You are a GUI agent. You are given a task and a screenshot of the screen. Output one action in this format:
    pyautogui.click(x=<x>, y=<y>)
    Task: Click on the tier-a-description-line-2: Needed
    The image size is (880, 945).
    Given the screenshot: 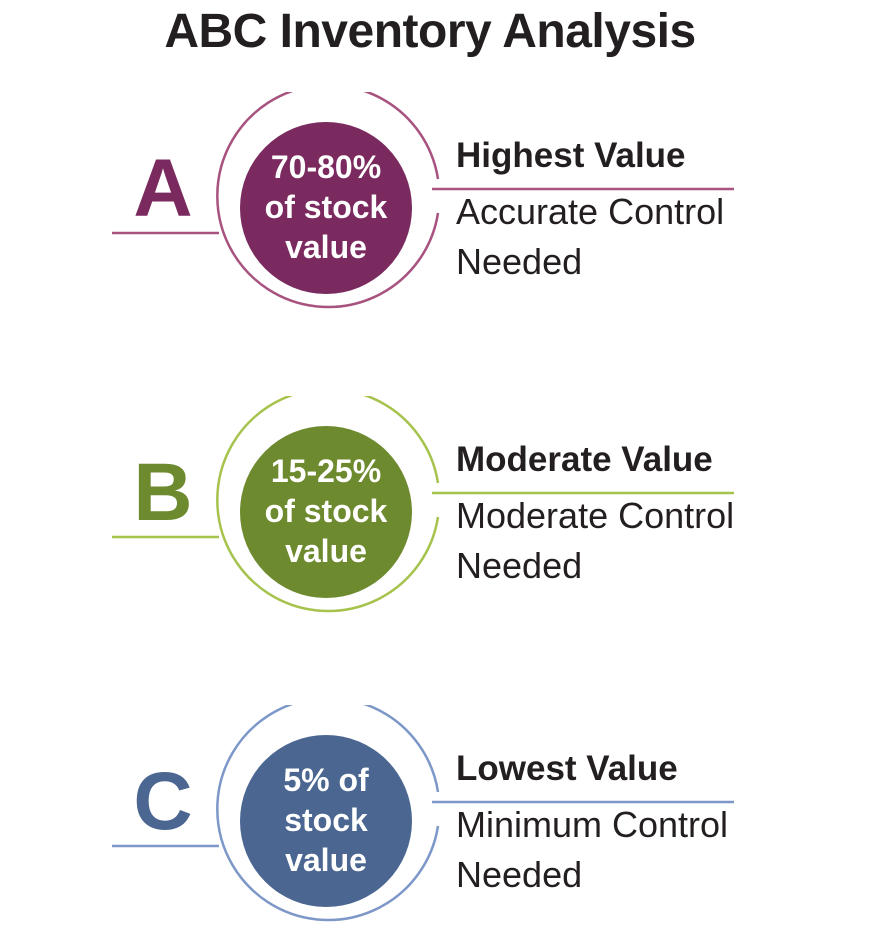 What is the action you would take?
    pyautogui.click(x=519, y=261)
    